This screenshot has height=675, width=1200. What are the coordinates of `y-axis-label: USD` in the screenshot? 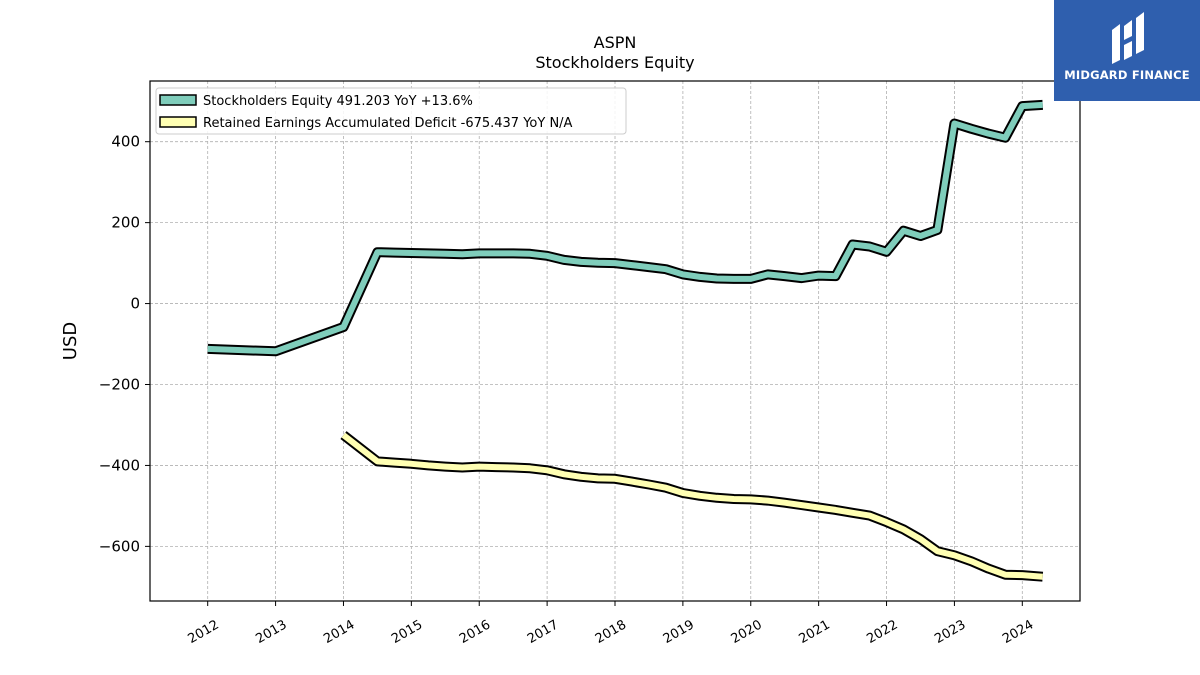 It's located at (70, 341).